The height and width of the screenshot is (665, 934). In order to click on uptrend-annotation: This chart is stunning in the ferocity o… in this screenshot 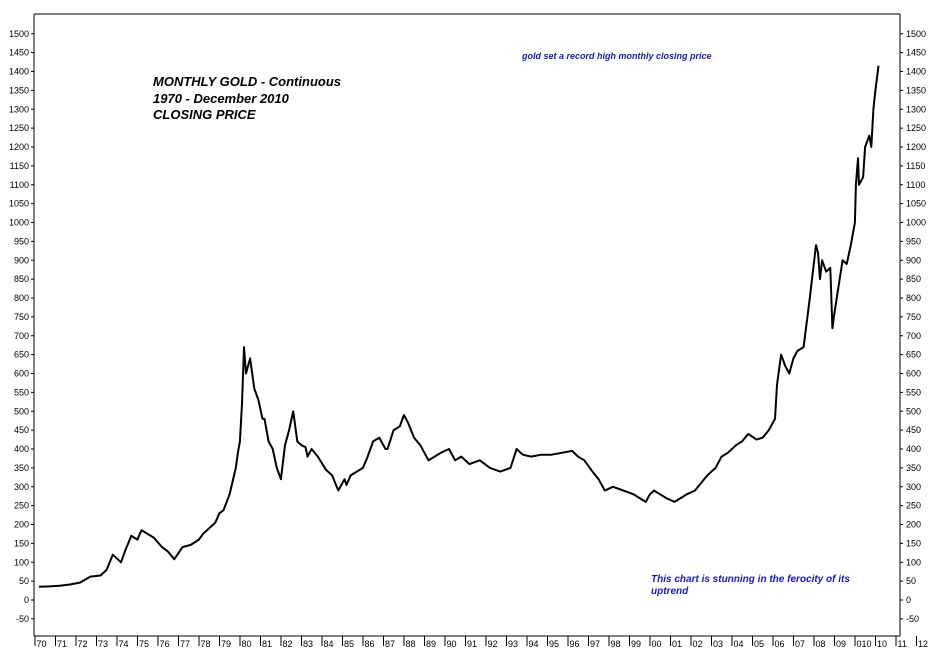, I will do `click(750, 585)`.